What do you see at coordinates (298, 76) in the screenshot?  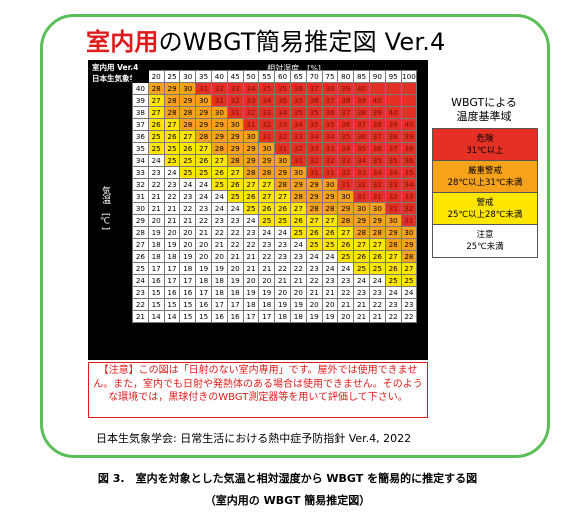 I see `humidity-tick: 65` at bounding box center [298, 76].